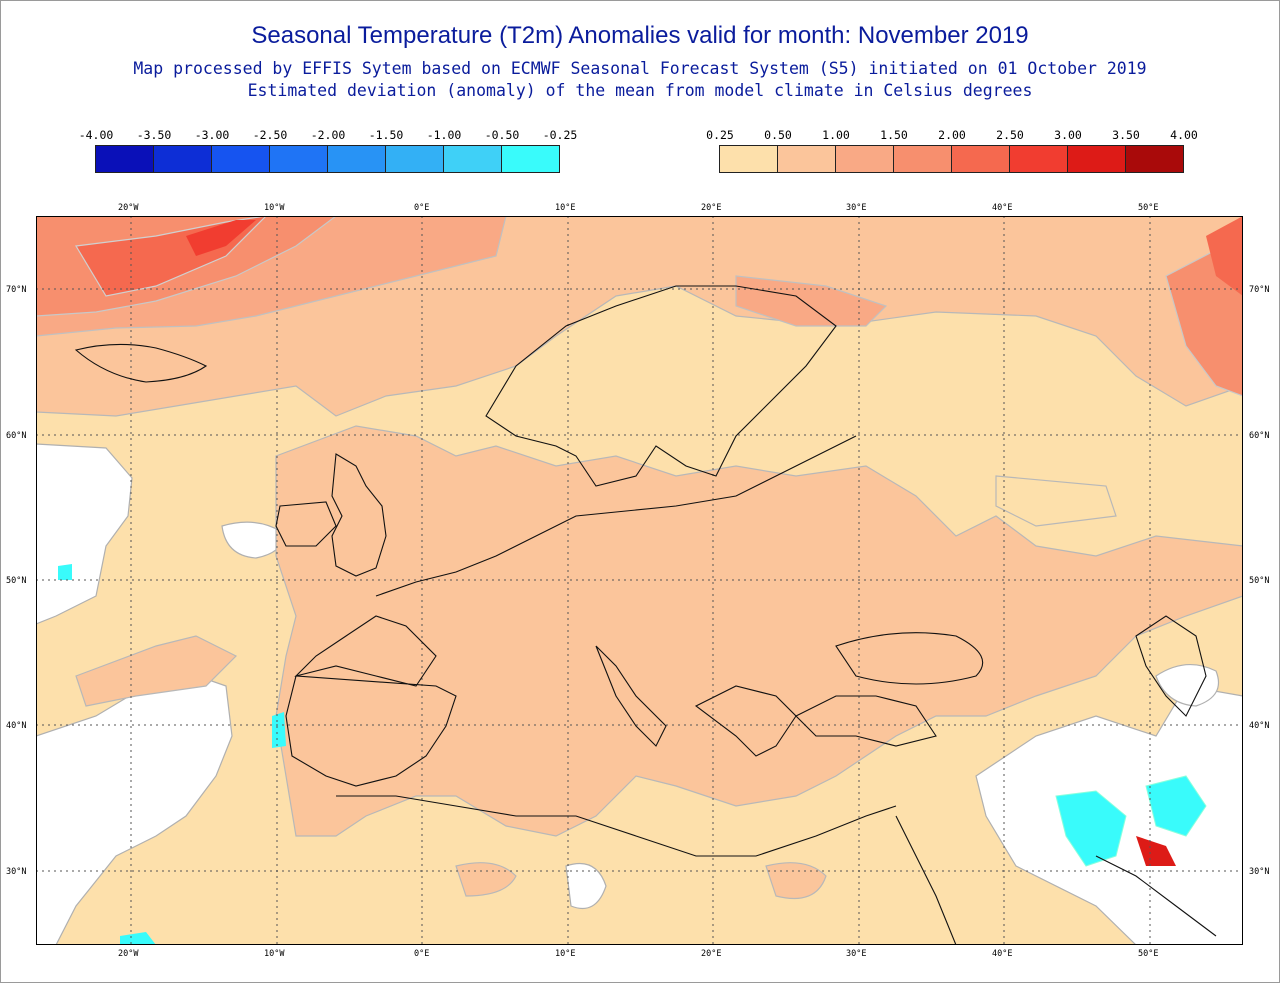 This screenshot has height=983, width=1280. What do you see at coordinates (631, 696) in the screenshot?
I see `coast-italy` at bounding box center [631, 696].